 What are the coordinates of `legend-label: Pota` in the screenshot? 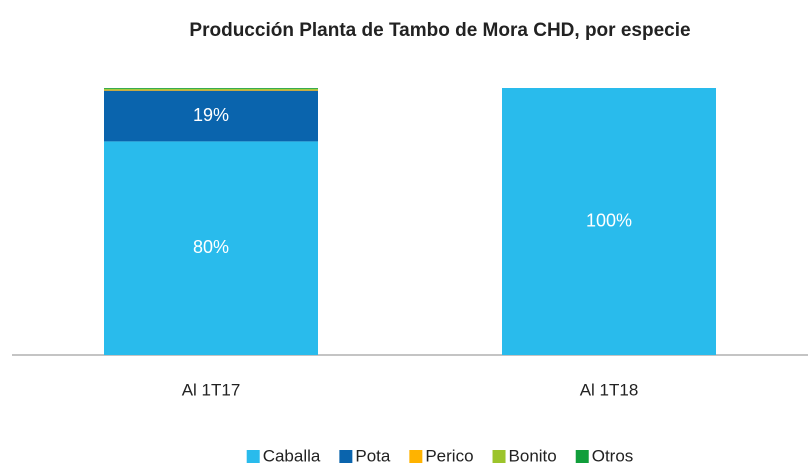 It's located at (373, 455).